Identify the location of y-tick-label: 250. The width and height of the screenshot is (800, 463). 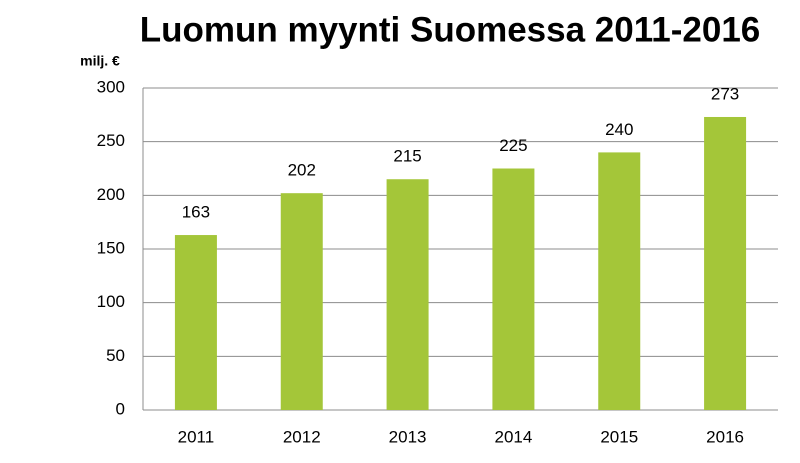
(111, 140).